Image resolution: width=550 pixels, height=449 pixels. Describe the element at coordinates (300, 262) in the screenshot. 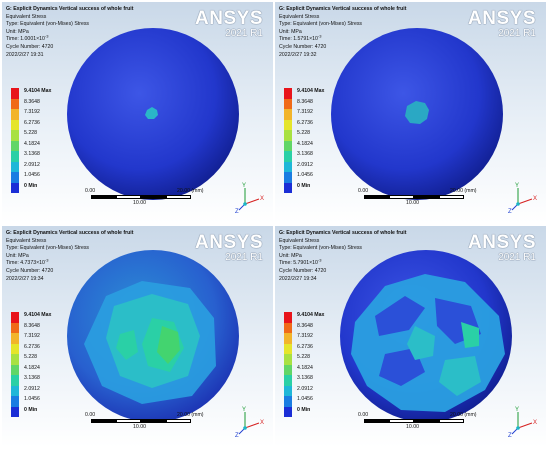

I see `result-time: Time: 5.7901×10-3` at that location.